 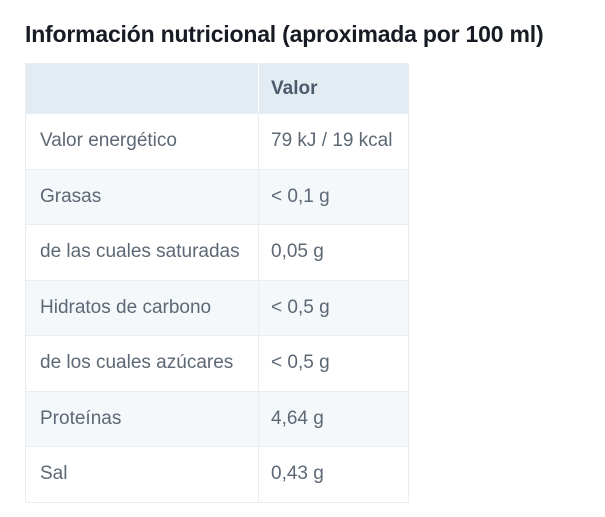 I want to click on row-label: Proteínas, so click(x=142, y=418).